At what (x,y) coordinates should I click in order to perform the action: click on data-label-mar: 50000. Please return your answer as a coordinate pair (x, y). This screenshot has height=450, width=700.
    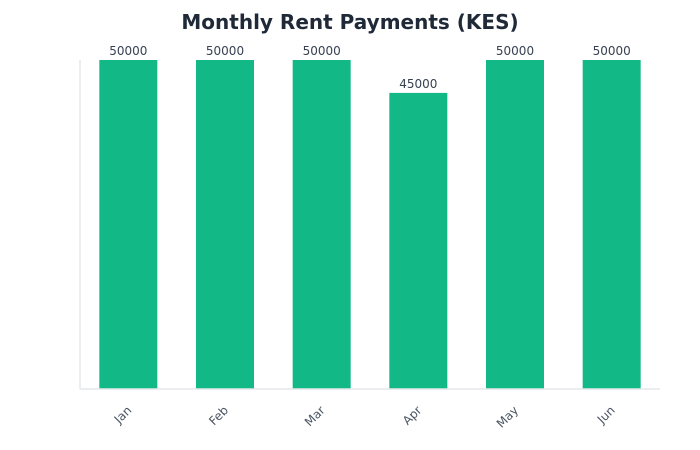
    Looking at the image, I should click on (322, 51).